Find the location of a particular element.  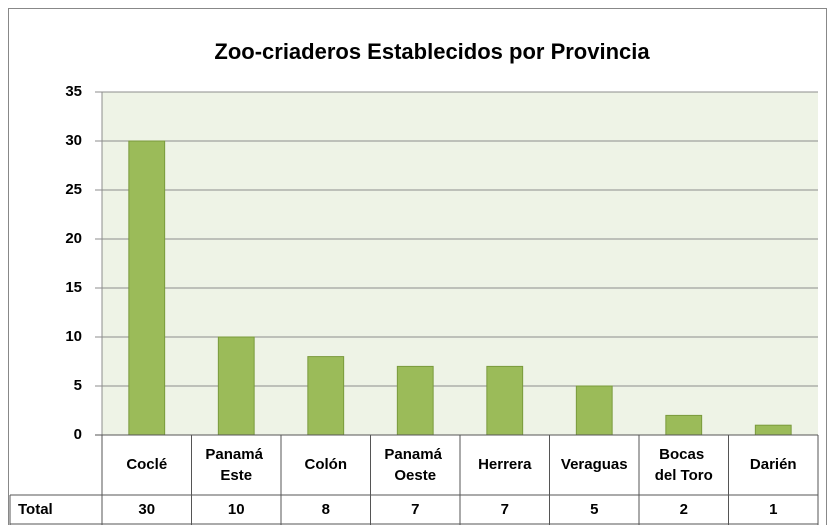

x-tick-label: Bocas del Toro is located at coordinates (684, 465).